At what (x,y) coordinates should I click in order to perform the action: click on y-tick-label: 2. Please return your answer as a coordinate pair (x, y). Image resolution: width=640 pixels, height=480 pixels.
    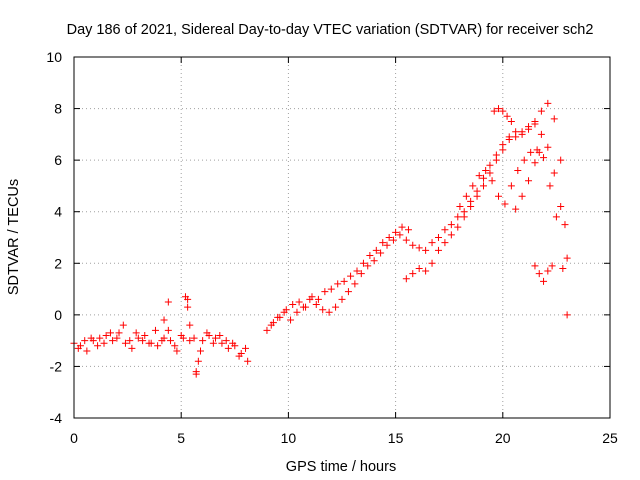
    Looking at the image, I should click on (58, 263).